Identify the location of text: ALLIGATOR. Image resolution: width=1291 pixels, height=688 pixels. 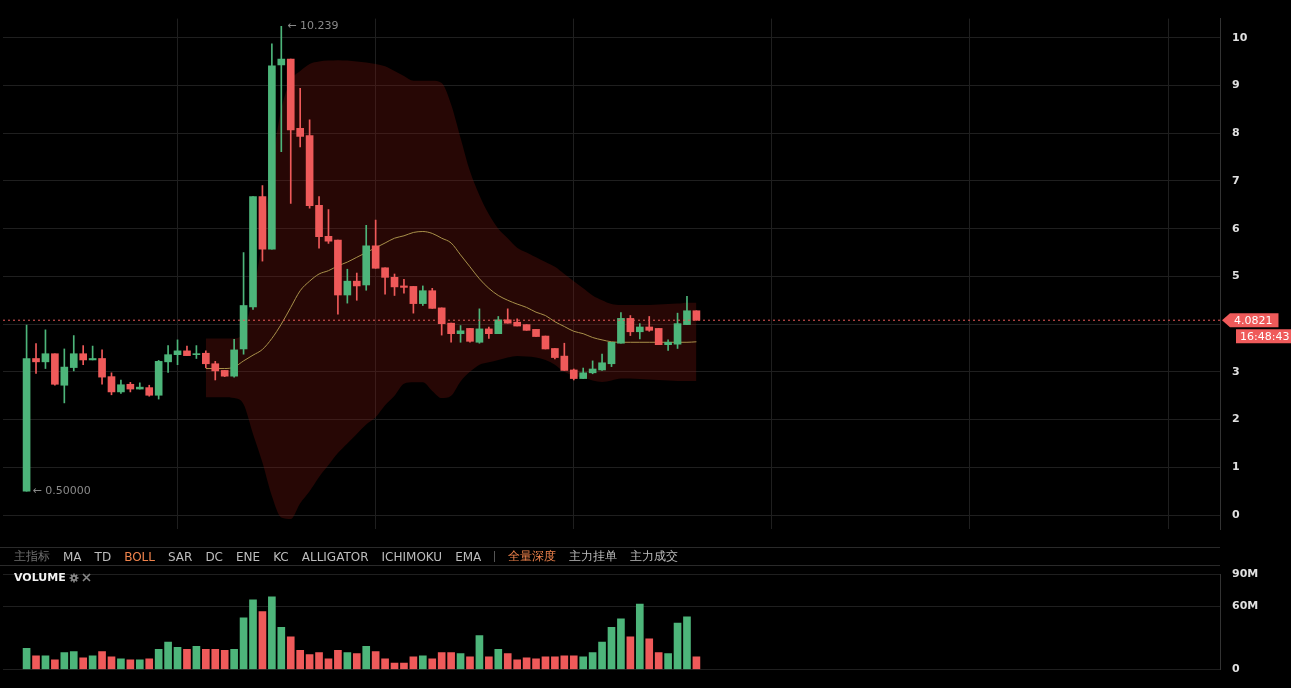
(335, 556).